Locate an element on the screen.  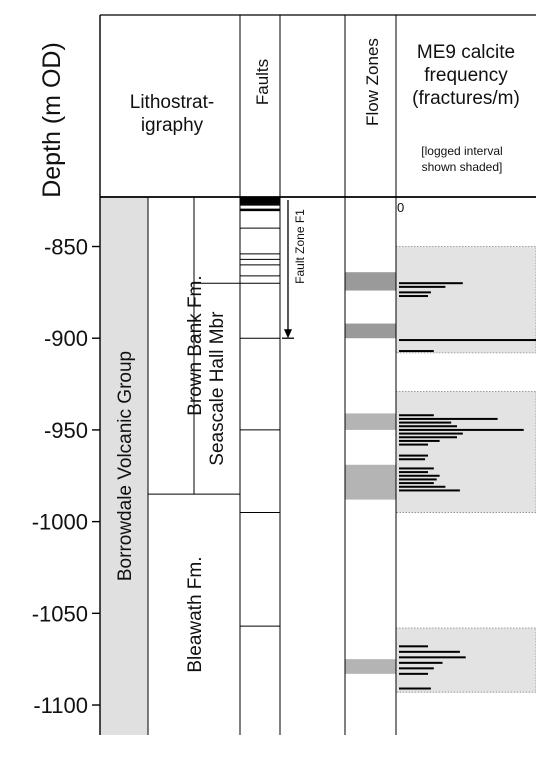
volcanic-group-fill is located at coordinates (124, 466).